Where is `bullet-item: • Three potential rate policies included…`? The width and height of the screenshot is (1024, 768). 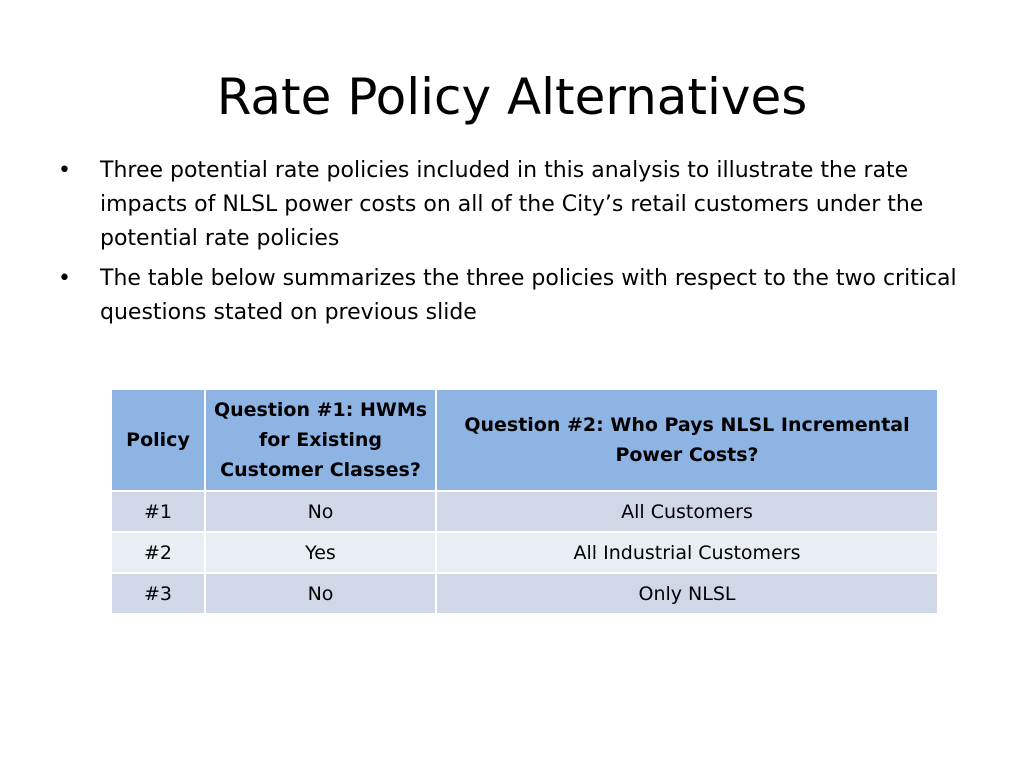 bullet-item: • Three potential rate policies included… is located at coordinates (518, 205).